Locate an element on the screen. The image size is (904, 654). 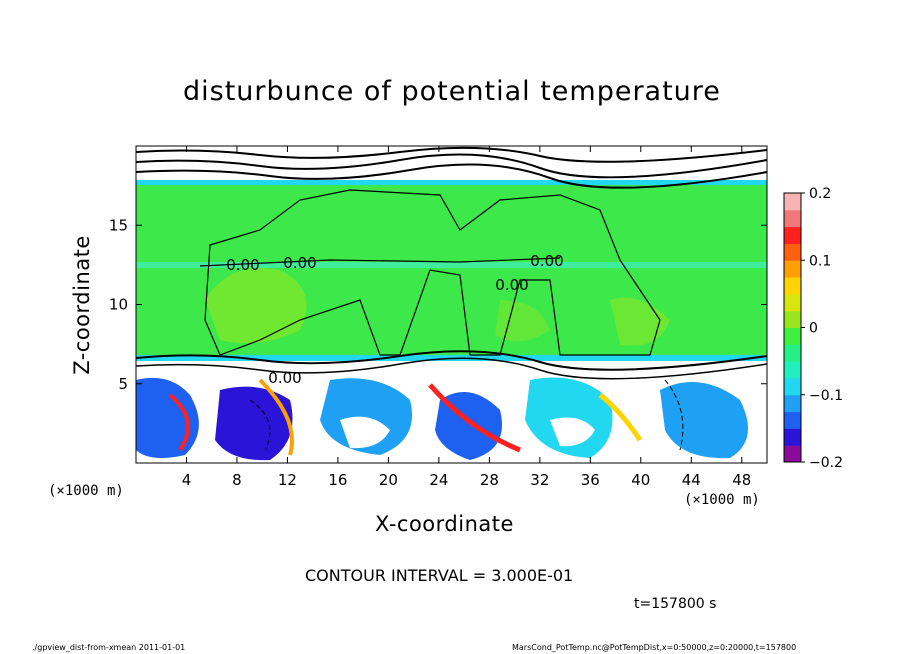
cyan-band-mid is located at coordinates (451, 265).